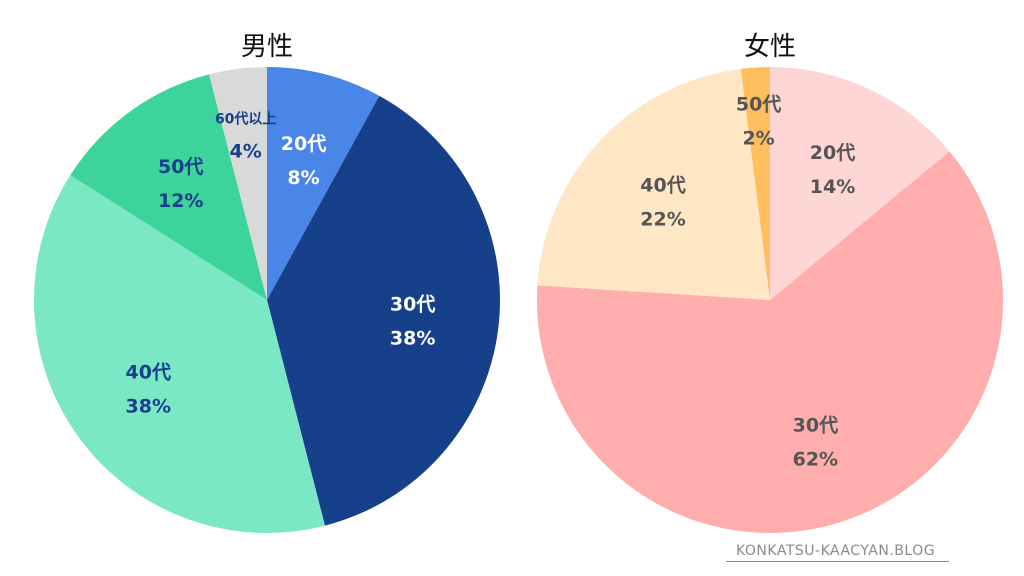  Describe the element at coordinates (770, 47) in the screenshot. I see `chart-title: 女性` at that location.